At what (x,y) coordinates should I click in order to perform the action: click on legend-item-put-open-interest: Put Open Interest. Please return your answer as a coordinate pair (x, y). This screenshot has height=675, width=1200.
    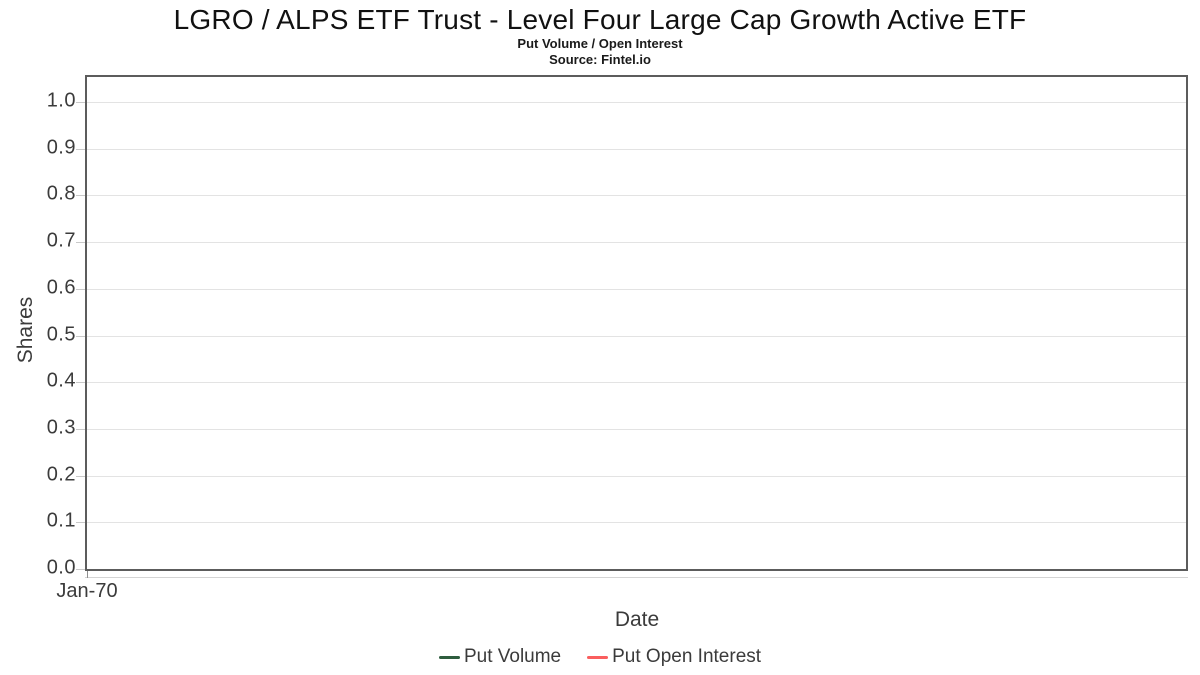
    Looking at the image, I should click on (674, 657).